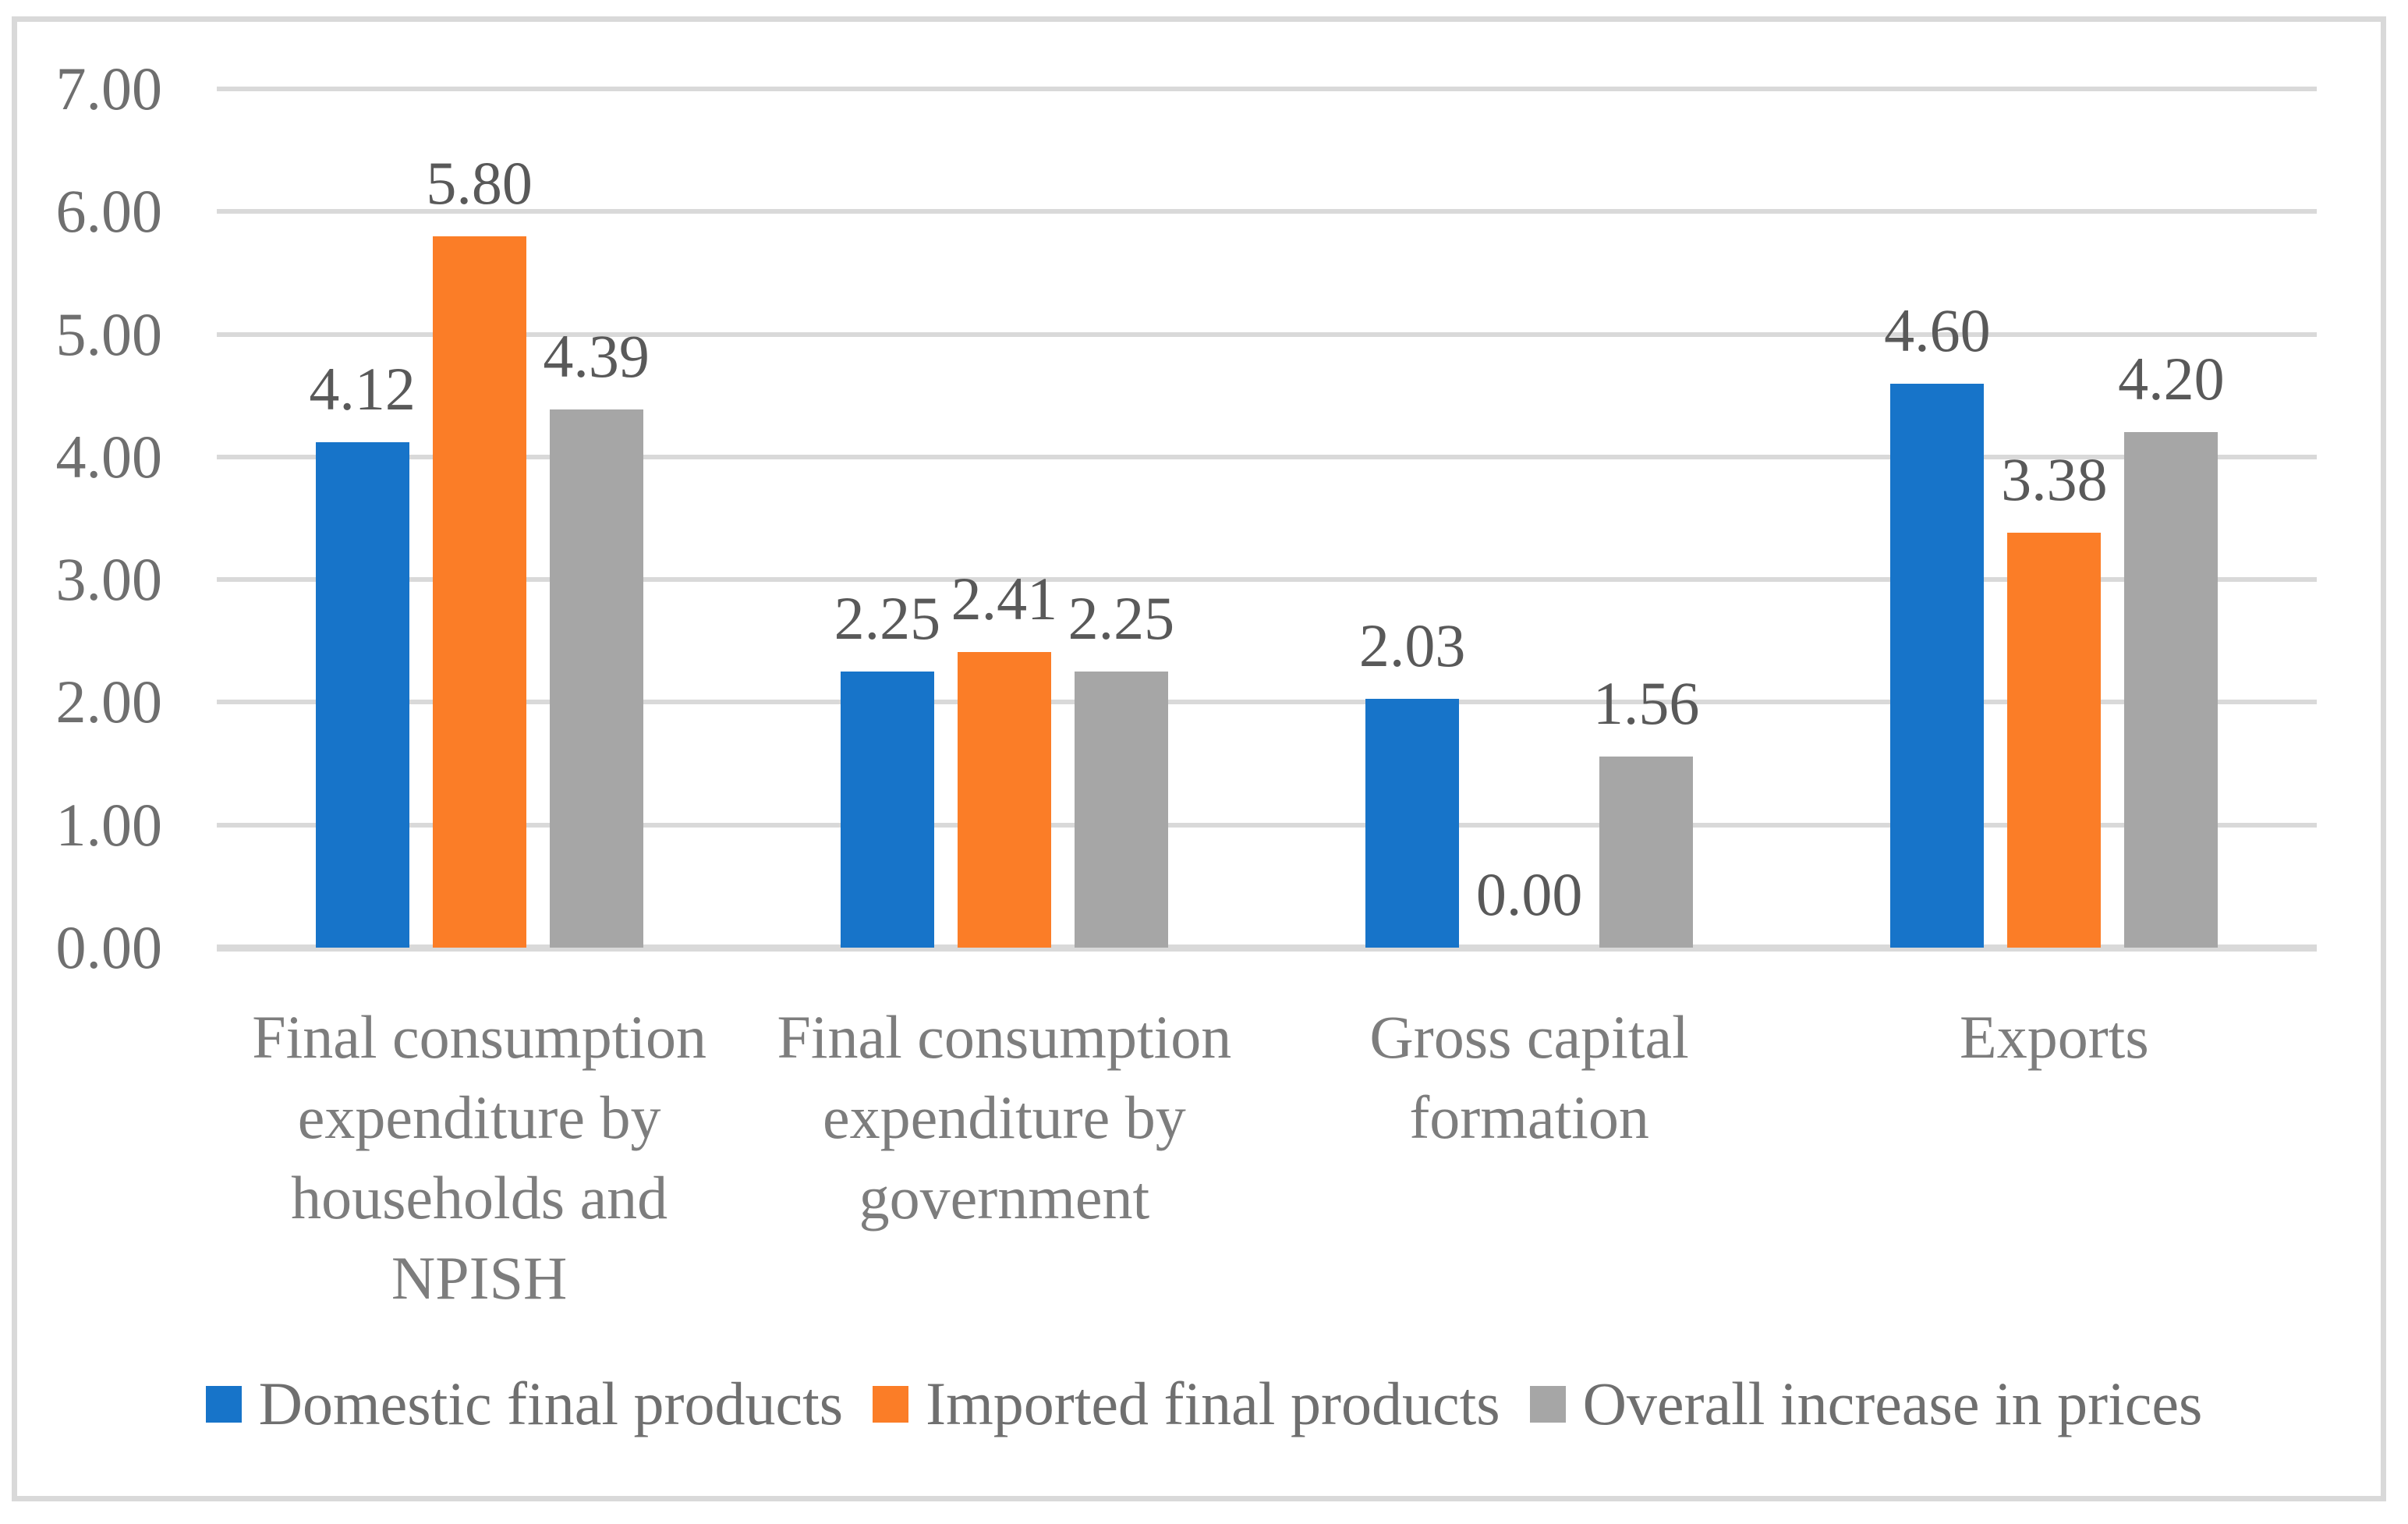  Describe the element at coordinates (109, 580) in the screenshot. I see `y-axis-tick-label: 3.00` at that location.